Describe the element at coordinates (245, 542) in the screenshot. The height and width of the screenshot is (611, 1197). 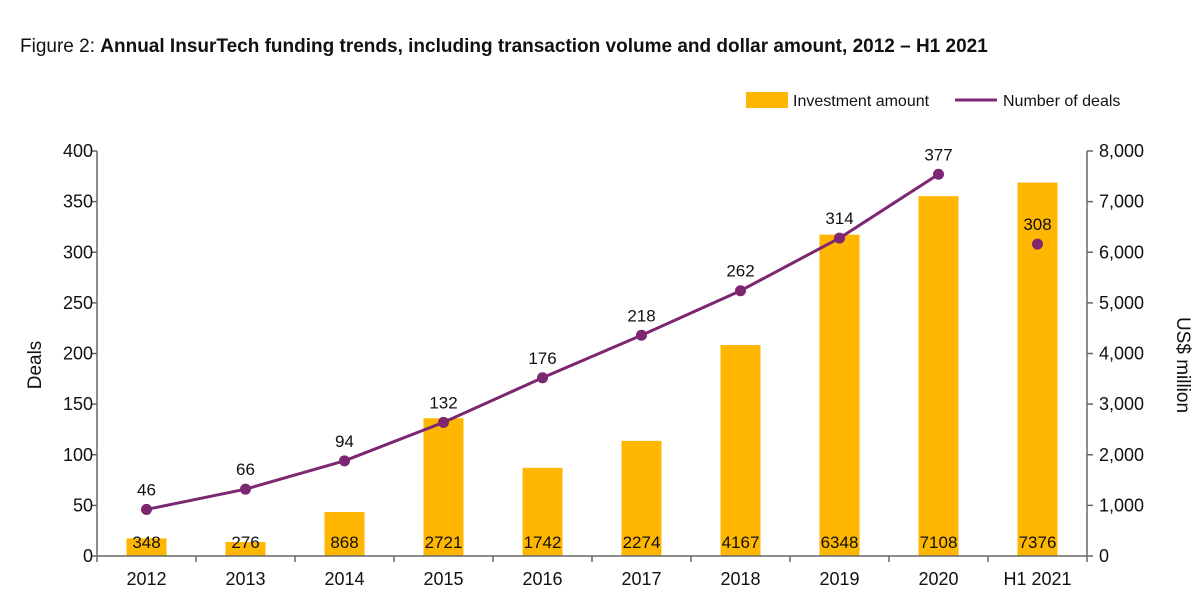
I see `bar-value-label: 276` at that location.